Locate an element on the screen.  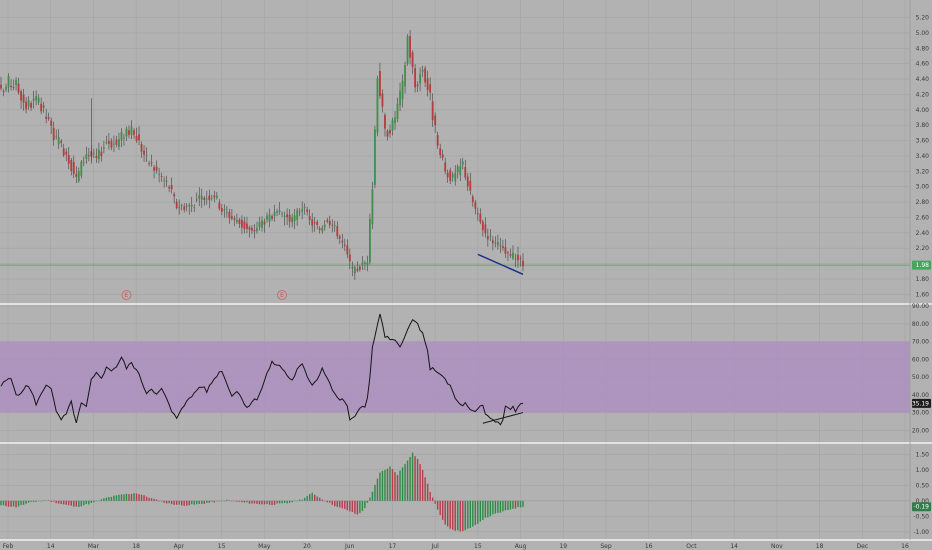
time-tick-label: 19 is located at coordinates (563, 546).